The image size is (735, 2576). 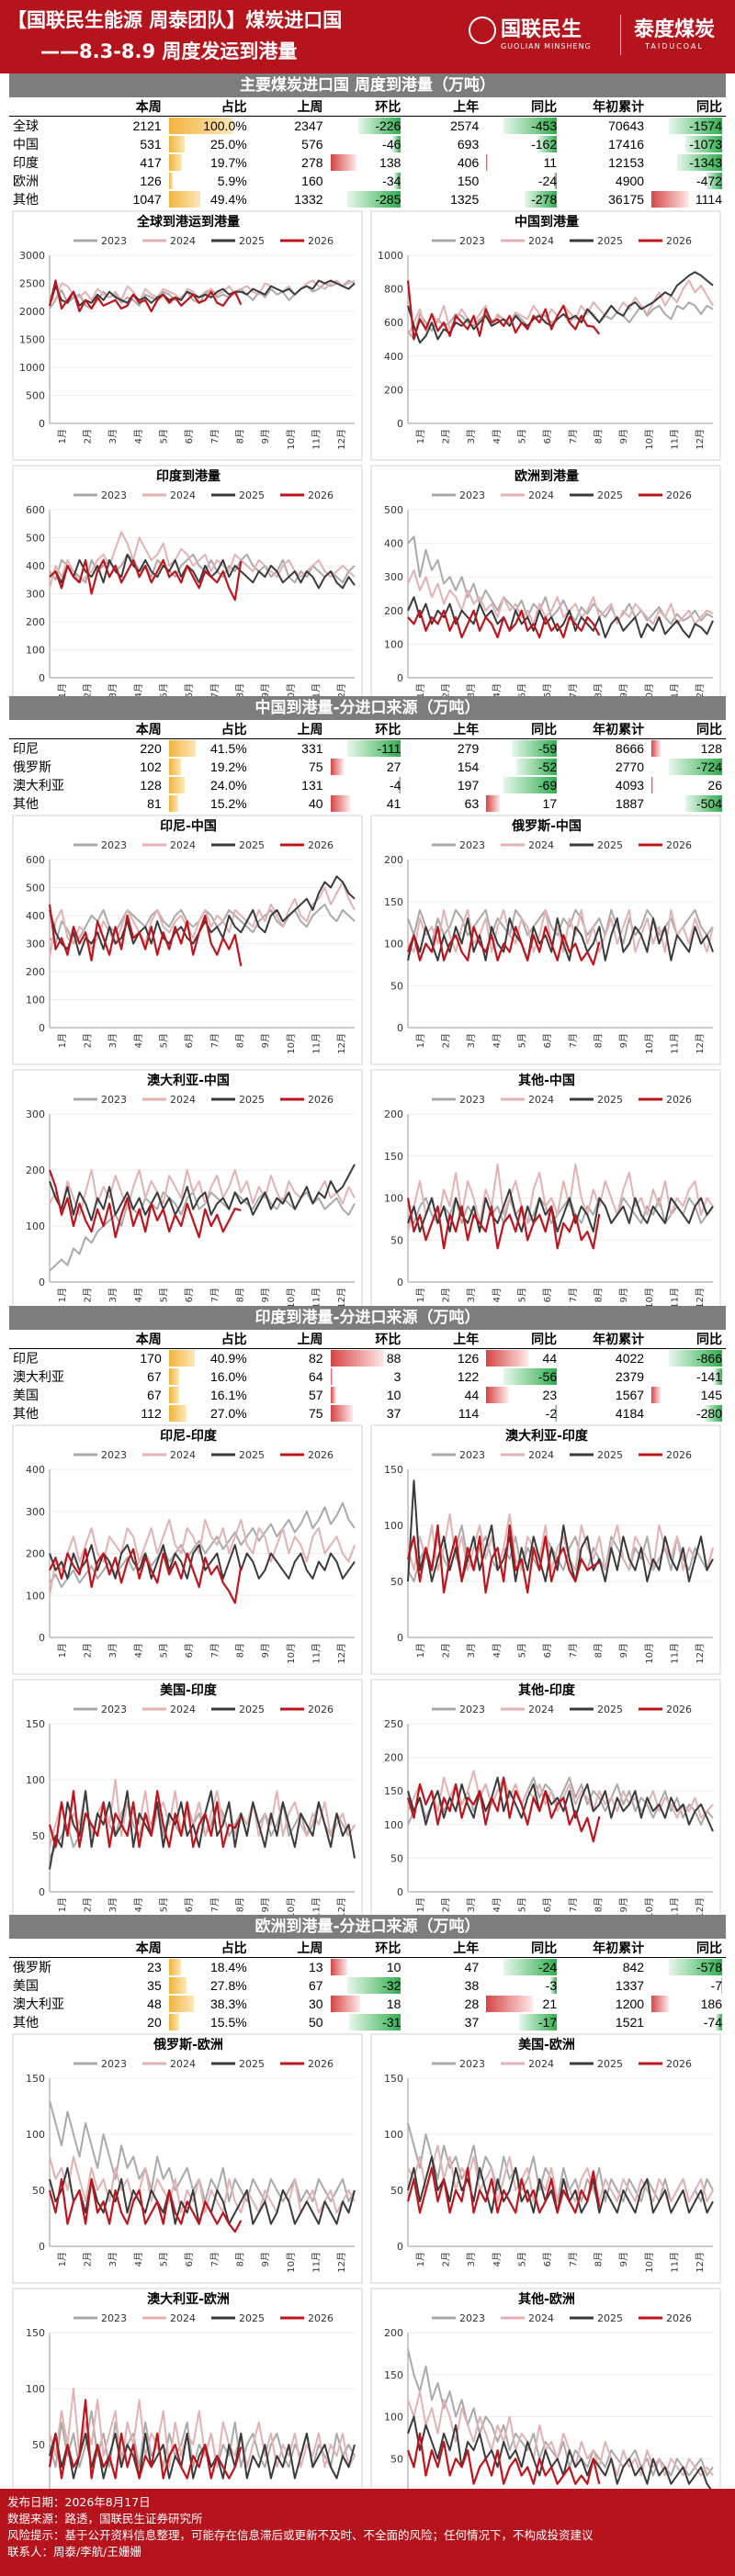 I want to click on series-line-2024, so click(x=561, y=1197).